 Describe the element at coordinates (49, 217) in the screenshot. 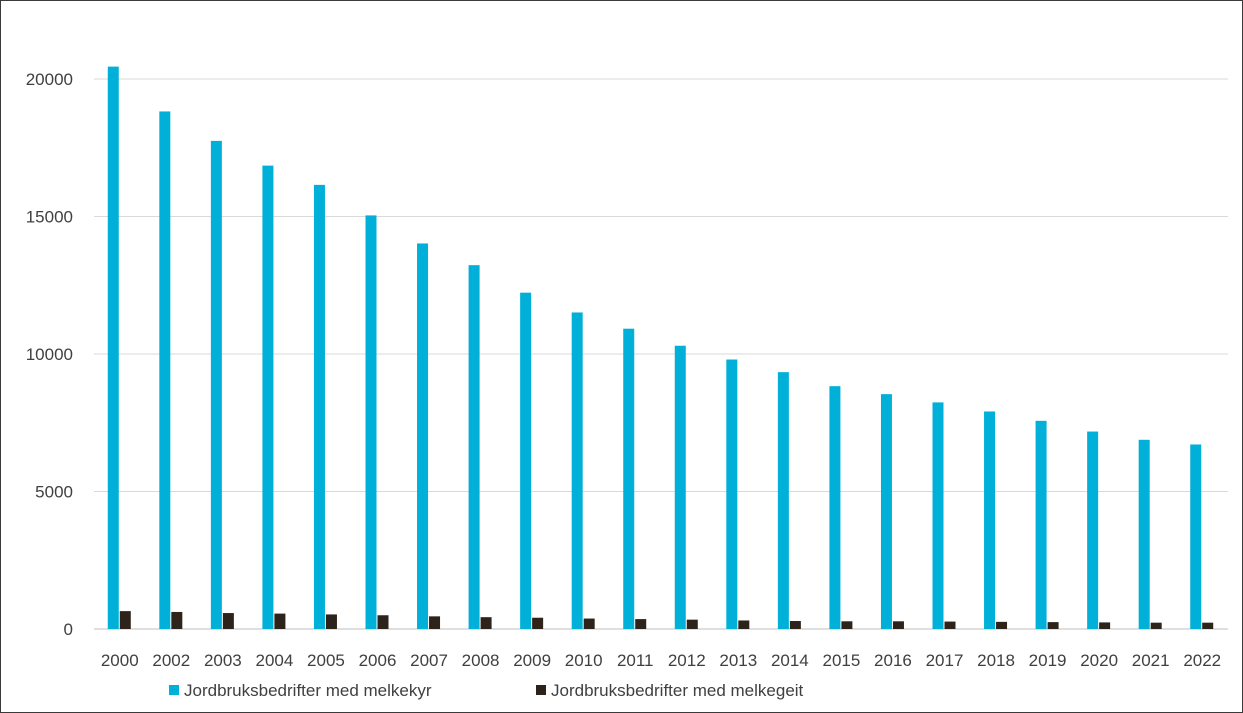

I see `y-tick-label: 15000` at that location.